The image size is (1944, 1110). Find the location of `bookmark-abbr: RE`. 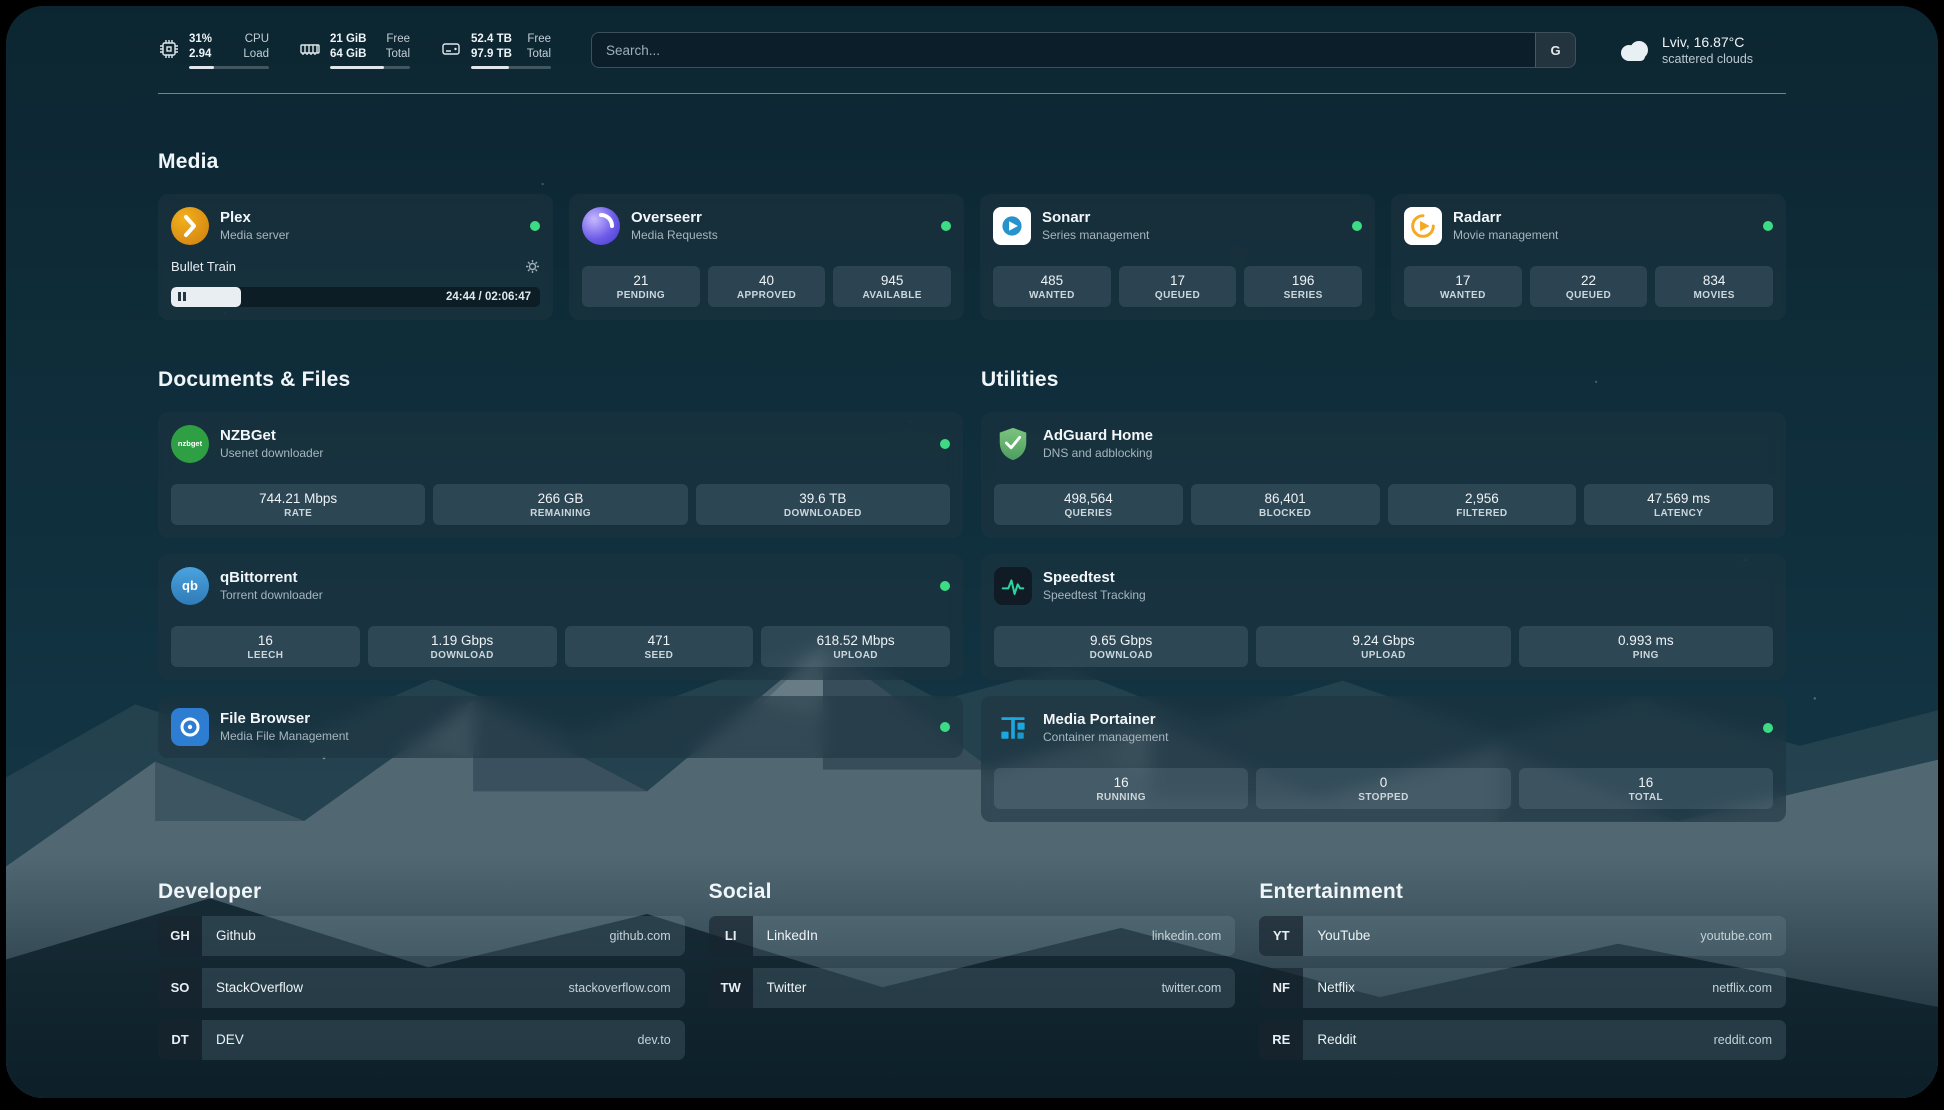

bookmark-abbr: RE is located at coordinates (1281, 1039).